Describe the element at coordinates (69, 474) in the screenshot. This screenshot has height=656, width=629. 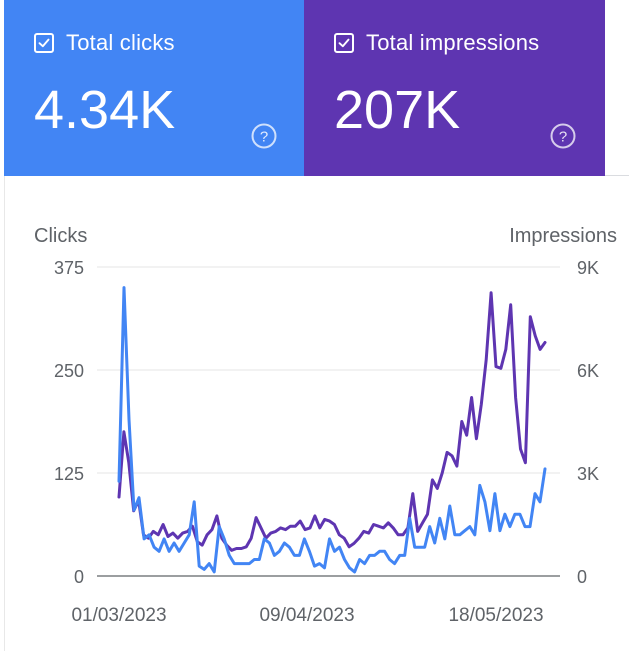
I see `left-axis-tick-label: 125` at that location.